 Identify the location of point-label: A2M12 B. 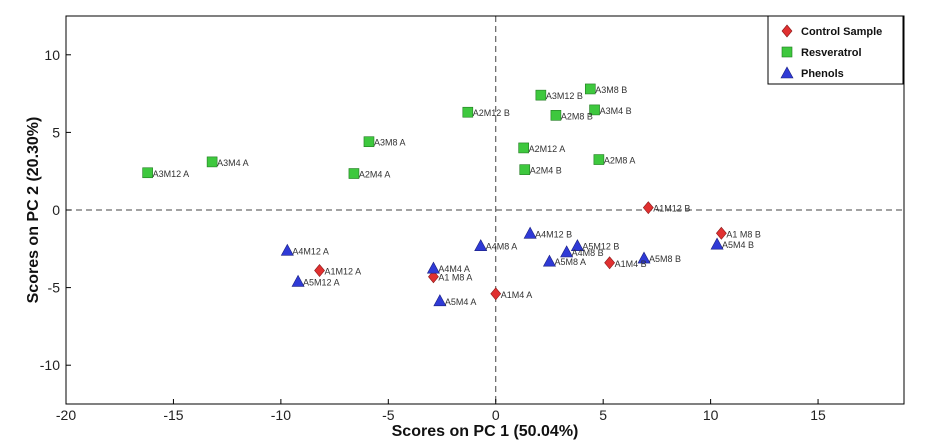
(491, 113).